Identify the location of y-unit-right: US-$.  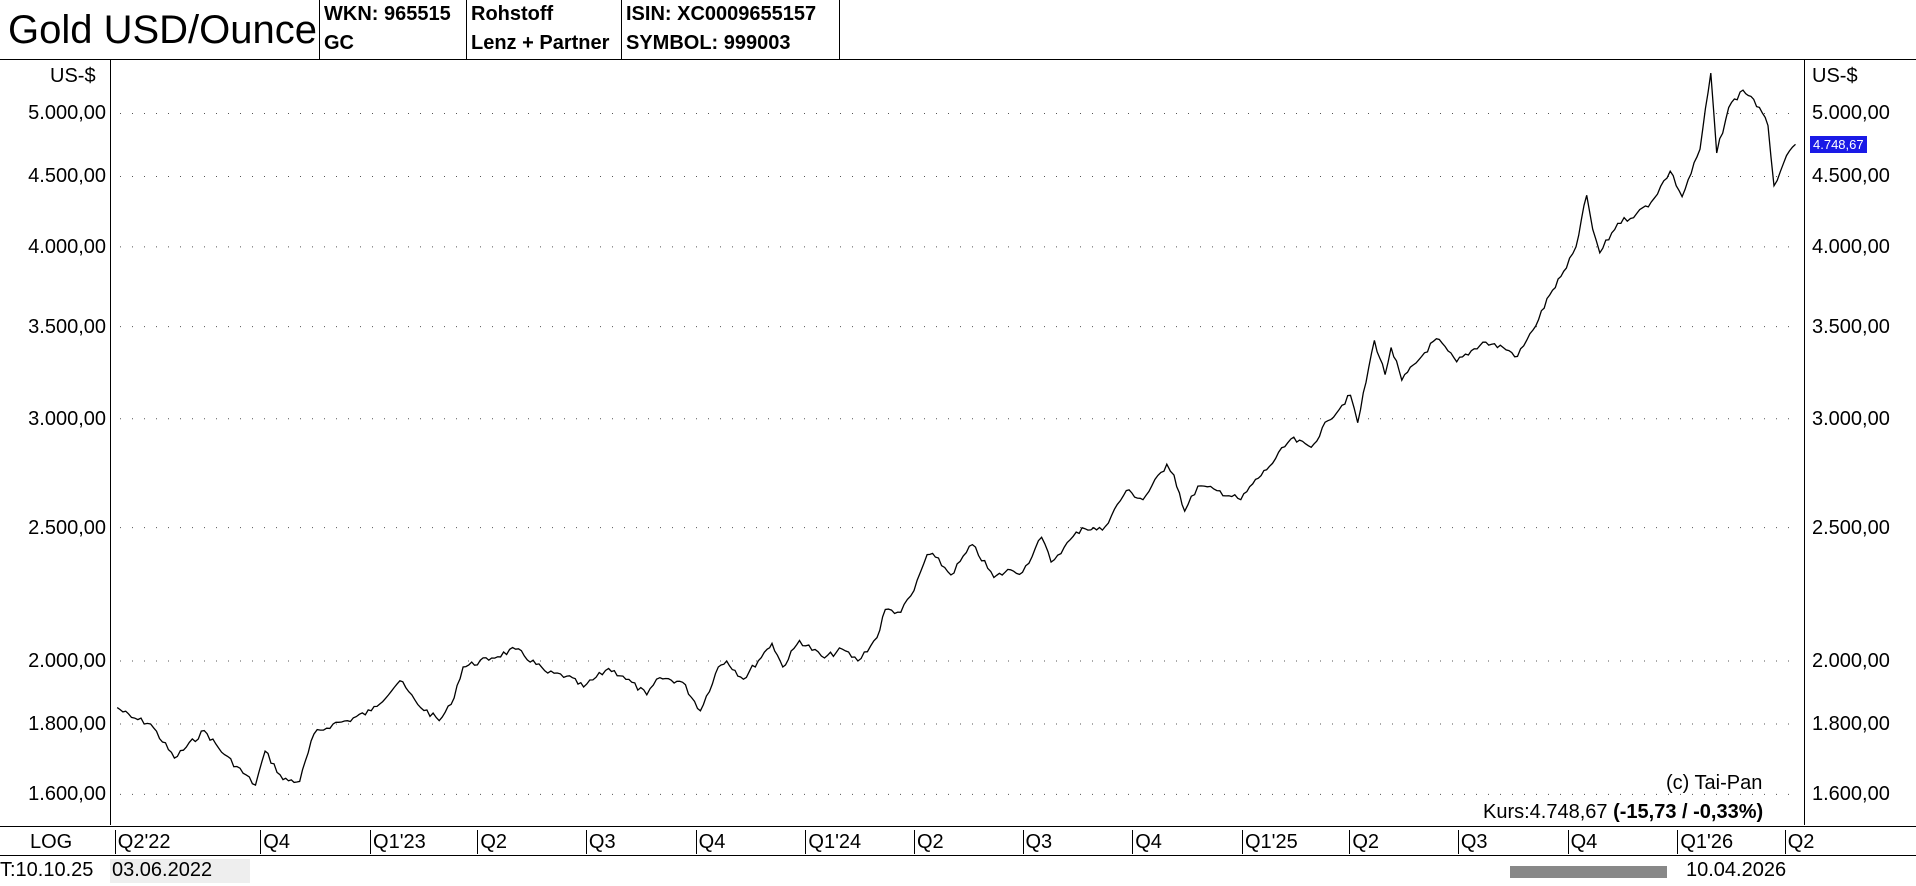
(1835, 76).